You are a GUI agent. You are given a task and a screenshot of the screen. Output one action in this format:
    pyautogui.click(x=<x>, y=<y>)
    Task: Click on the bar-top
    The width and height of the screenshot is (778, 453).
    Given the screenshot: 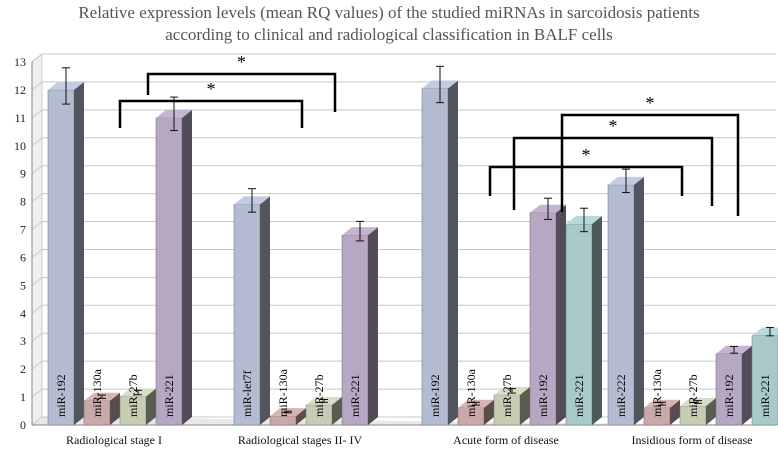 What is the action you would take?
    pyautogui.click(x=765, y=331)
    